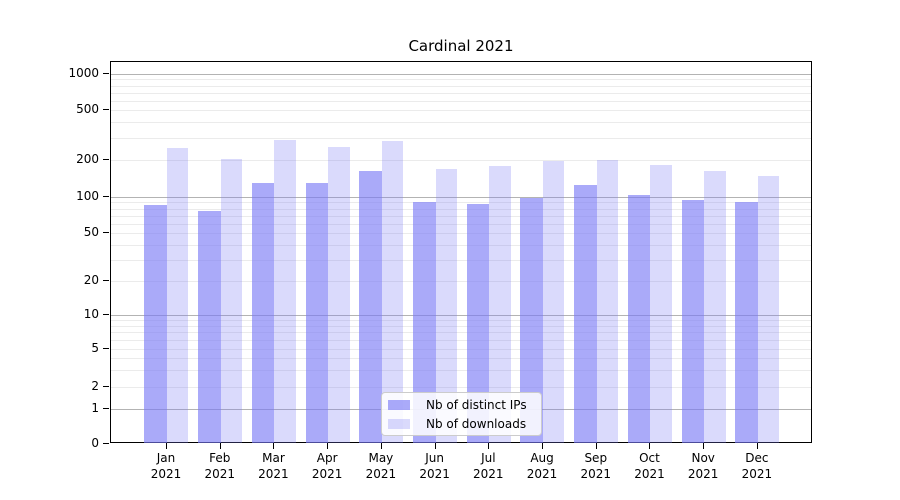 This screenshot has width=900, height=500. I want to click on y-tick-label-20: 20, so click(91, 280).